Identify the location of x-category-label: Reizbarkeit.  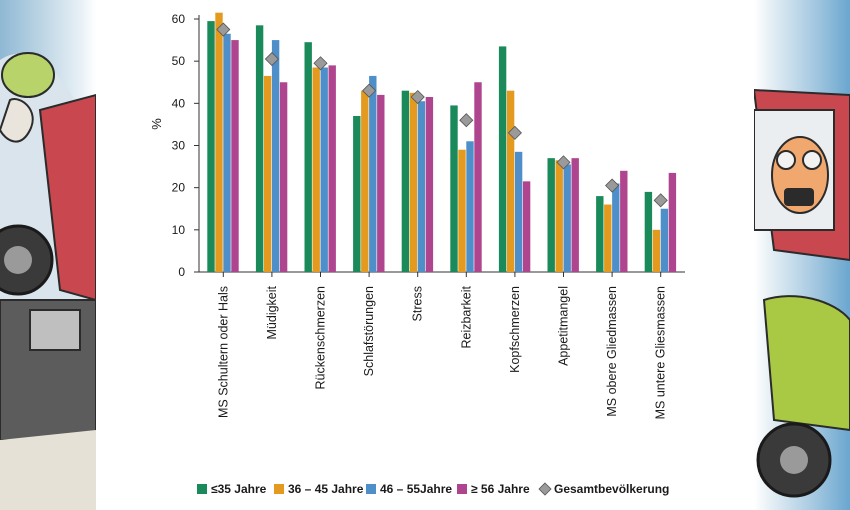
(466, 316).